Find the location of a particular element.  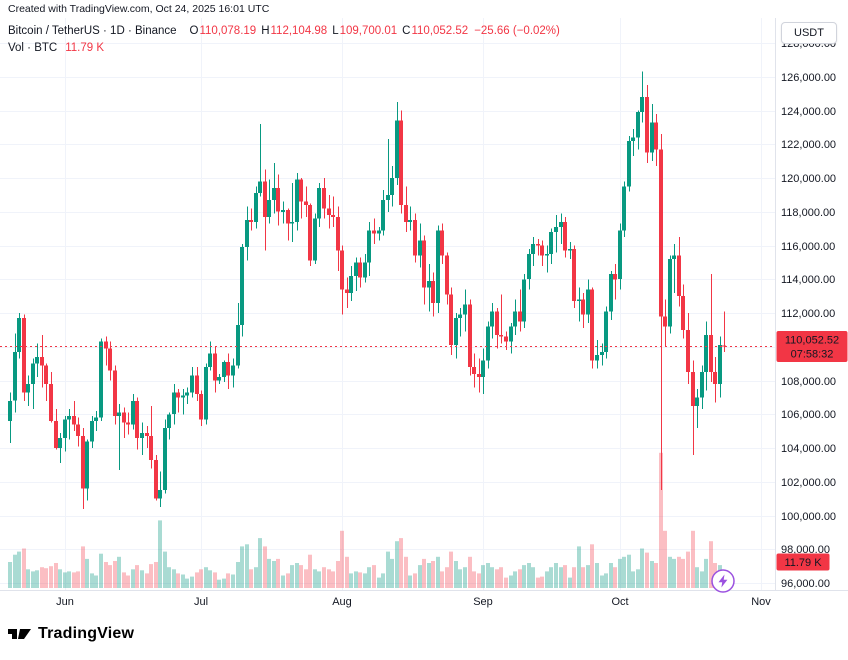

svg-text: Jun is located at coordinates (65, 602).